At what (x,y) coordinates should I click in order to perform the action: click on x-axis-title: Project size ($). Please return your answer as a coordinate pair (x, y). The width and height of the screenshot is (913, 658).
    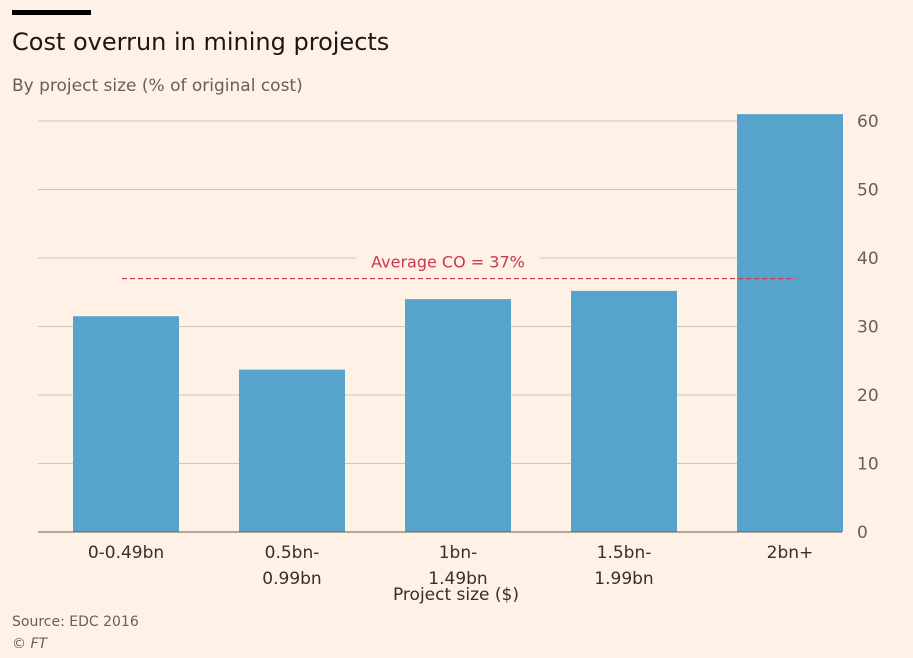
    Looking at the image, I should click on (456, 595).